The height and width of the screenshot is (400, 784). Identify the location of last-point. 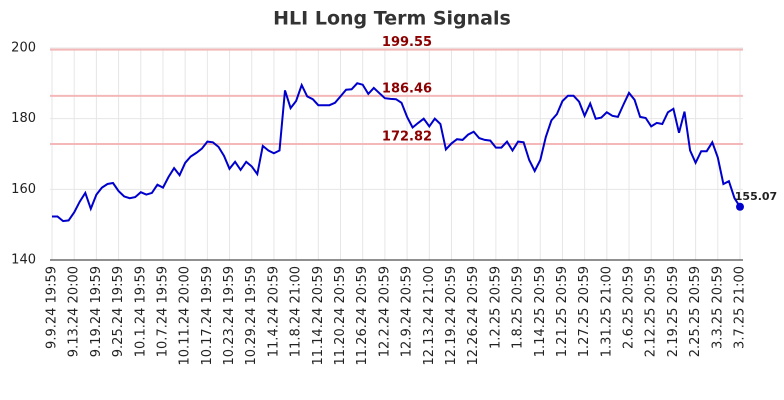
(740, 206).